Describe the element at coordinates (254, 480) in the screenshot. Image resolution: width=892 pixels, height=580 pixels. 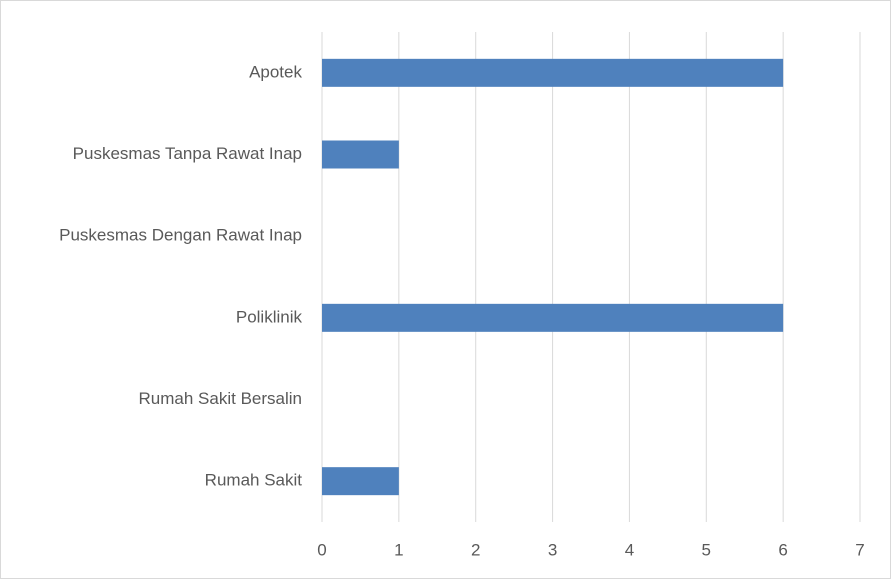
I see `y-tick-label: Rumah Sakit` at that location.